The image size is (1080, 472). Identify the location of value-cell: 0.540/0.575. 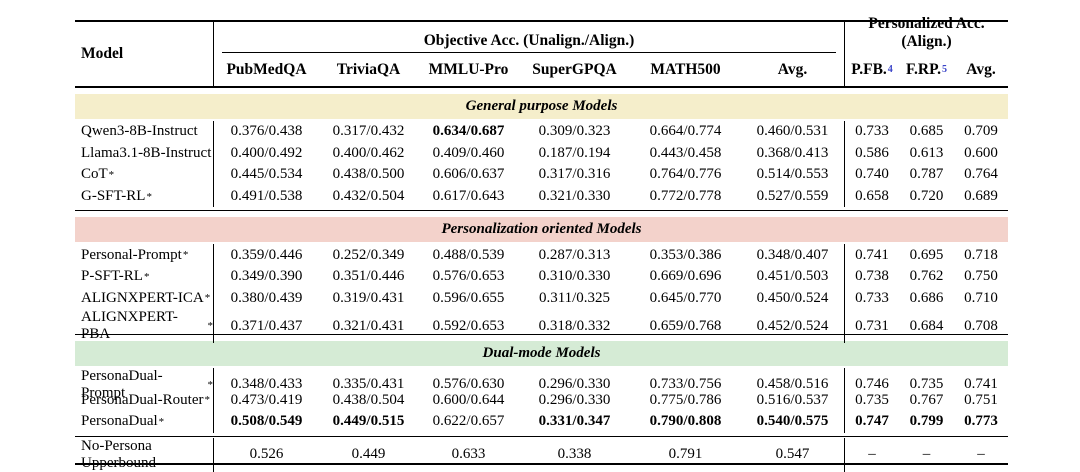
(792, 421).